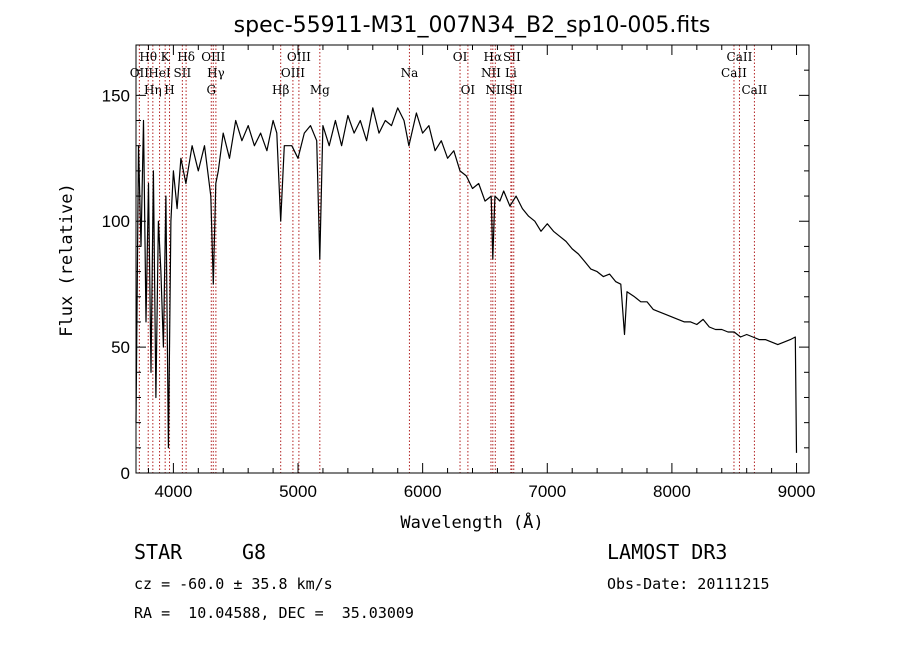 This screenshot has width=900, height=649. I want to click on marker-label-3: HeI, so click(159, 73).